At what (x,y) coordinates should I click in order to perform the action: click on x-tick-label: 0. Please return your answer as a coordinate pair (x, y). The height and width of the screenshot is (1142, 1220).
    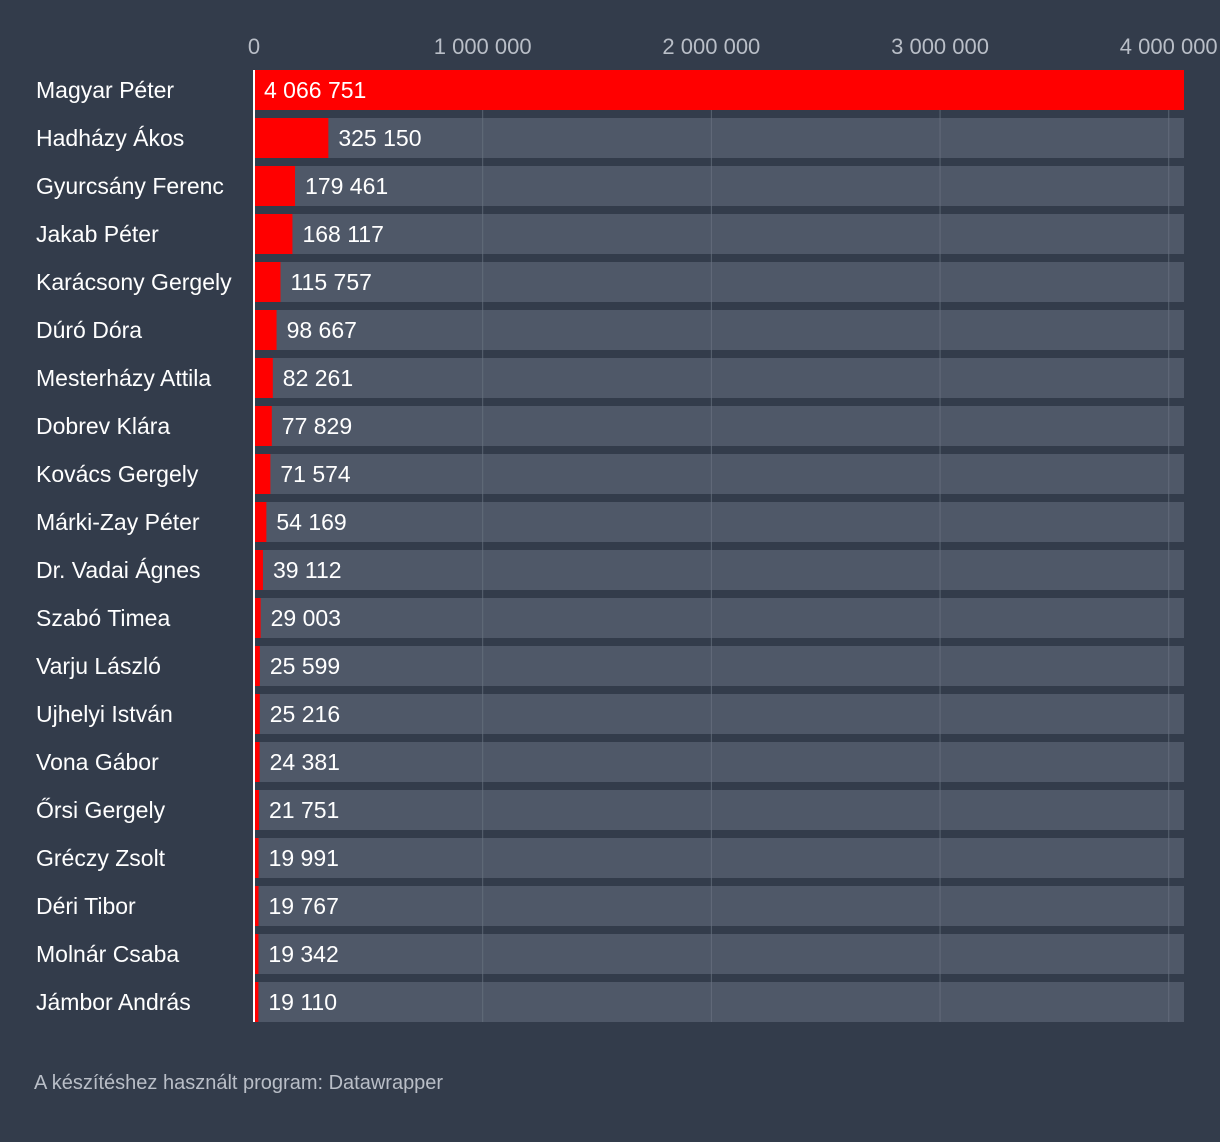
    Looking at the image, I should click on (254, 46).